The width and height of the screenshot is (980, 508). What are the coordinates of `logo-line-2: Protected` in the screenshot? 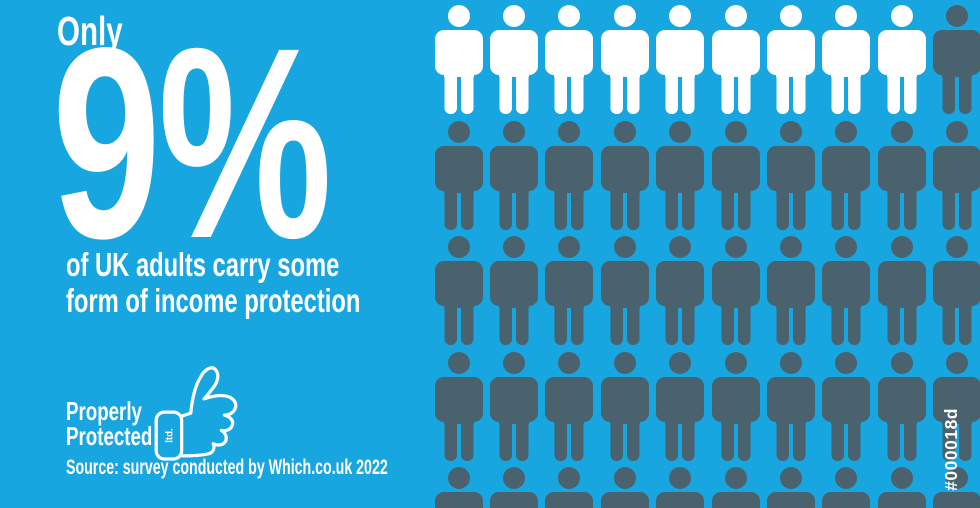 It's located at (109, 436).